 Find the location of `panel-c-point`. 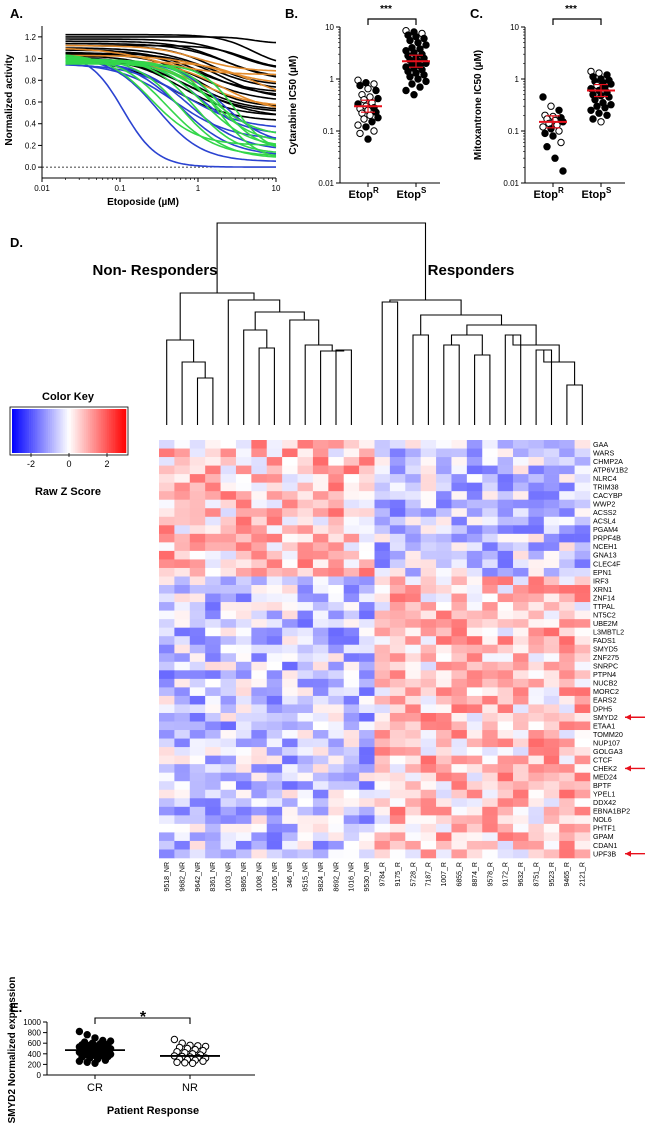

panel-c-point is located at coordinates (611, 84).